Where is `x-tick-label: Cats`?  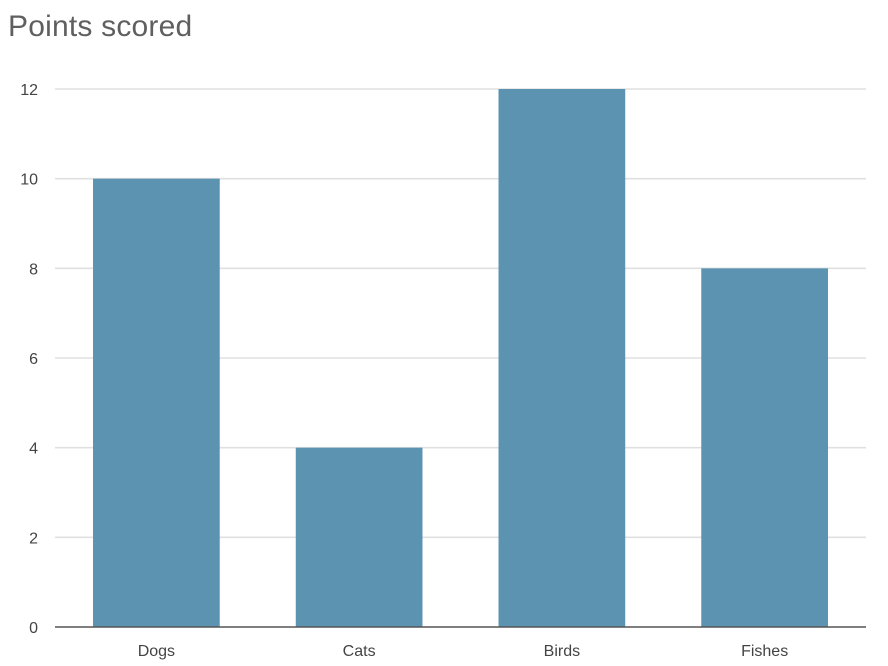
x-tick-label: Cats is located at coordinates (359, 651).